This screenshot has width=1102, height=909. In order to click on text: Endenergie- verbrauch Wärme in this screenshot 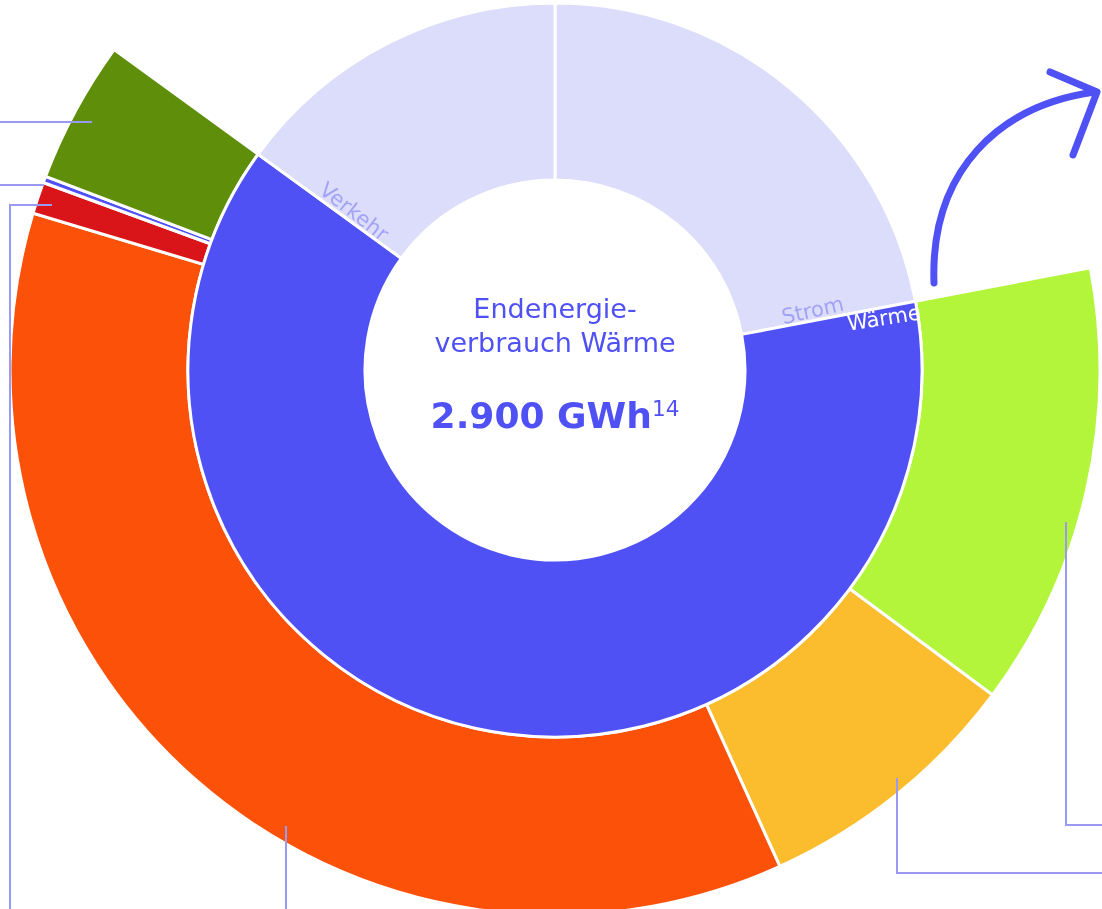, I will do `click(555, 325)`.